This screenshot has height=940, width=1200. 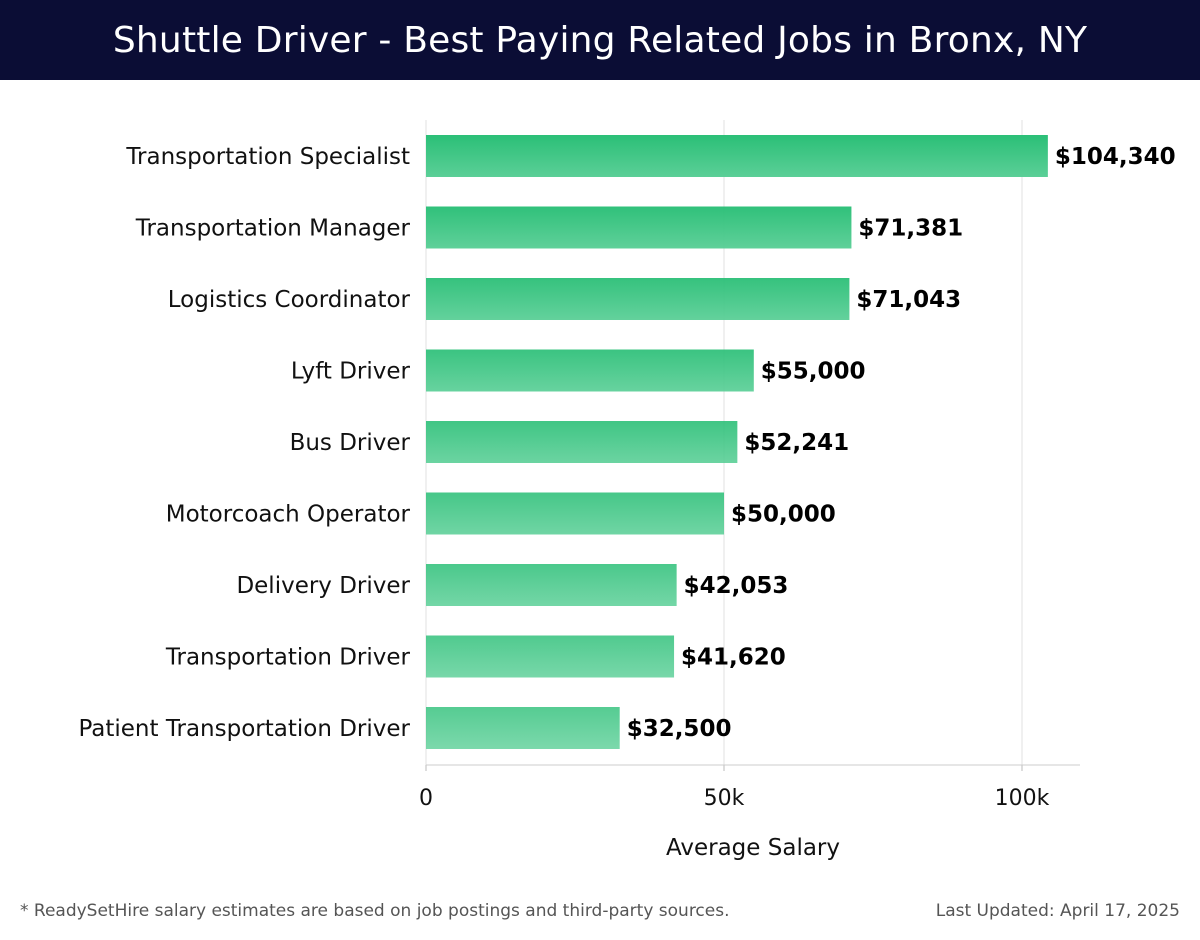 I want to click on category-label: Transportation Manager, so click(x=273, y=229).